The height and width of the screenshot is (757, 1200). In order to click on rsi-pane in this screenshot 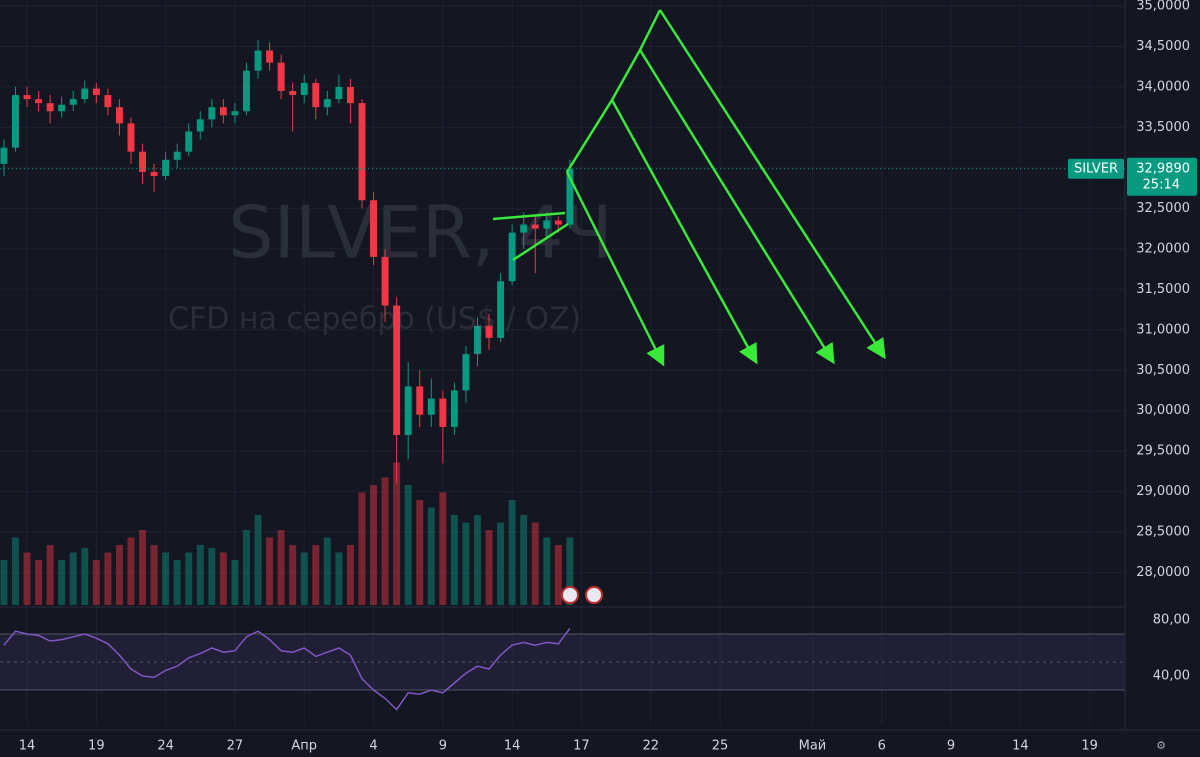, I will do `click(562, 669)`.